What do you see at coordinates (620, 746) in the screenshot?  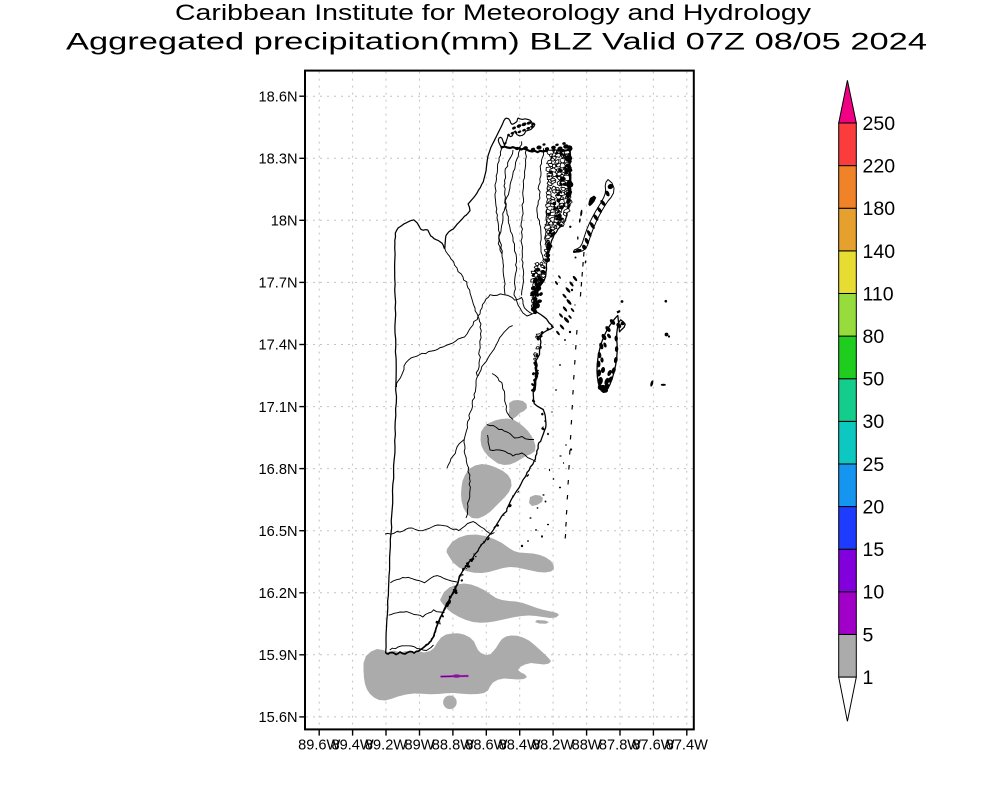 I see `svg-text: 87.8W` at bounding box center [620, 746].